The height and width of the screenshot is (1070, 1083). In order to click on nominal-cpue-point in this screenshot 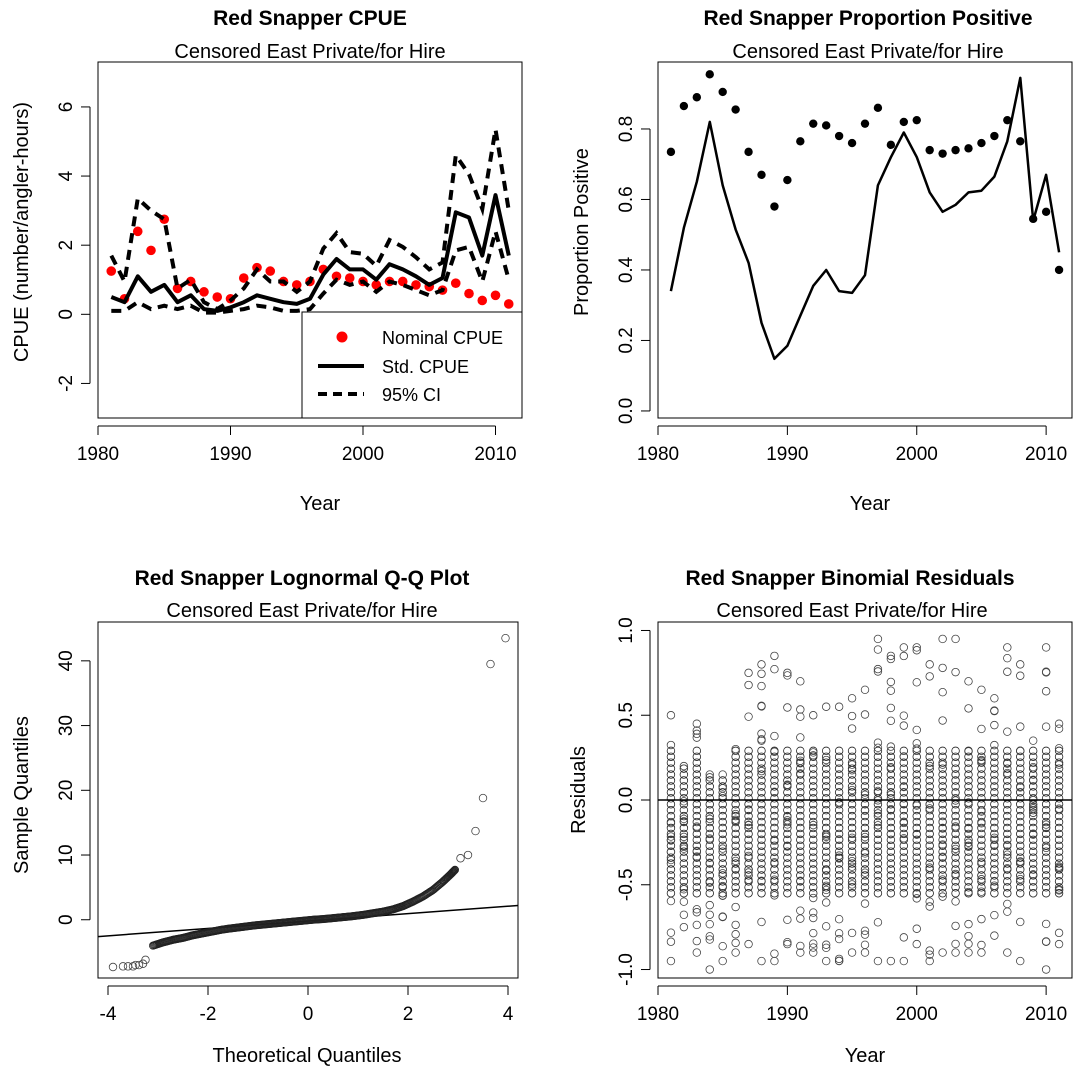, I will do `click(204, 292)`.